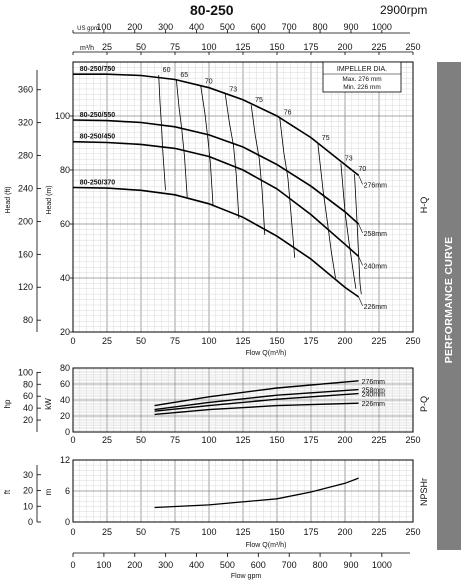 The height and width of the screenshot is (580, 461). I want to click on head-m-axis-label: Head (m), so click(49, 199).